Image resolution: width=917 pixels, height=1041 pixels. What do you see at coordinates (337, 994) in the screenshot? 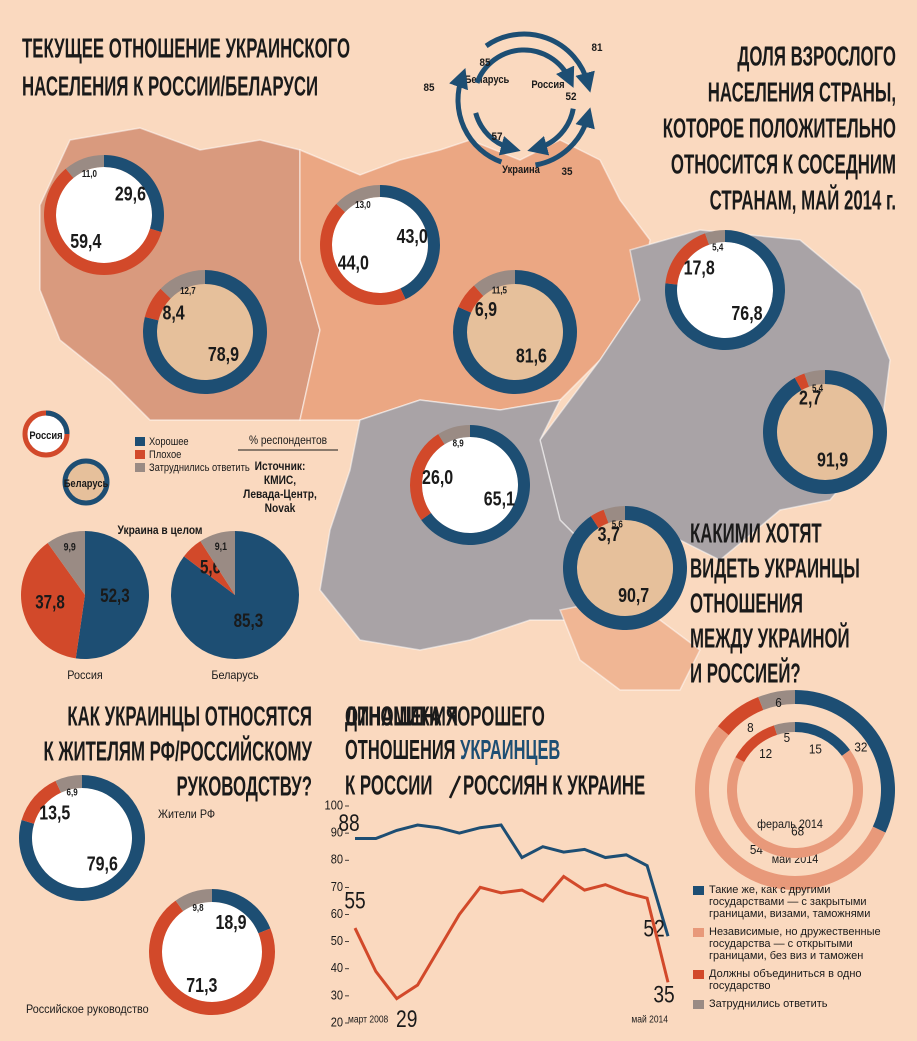
I see `y-tick-label: 30` at bounding box center [337, 994].